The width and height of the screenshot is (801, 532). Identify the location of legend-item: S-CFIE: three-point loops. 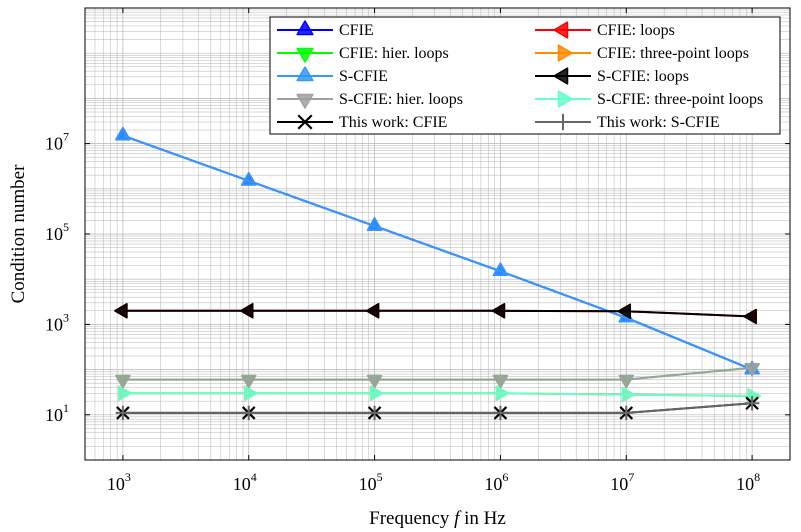
(649, 99).